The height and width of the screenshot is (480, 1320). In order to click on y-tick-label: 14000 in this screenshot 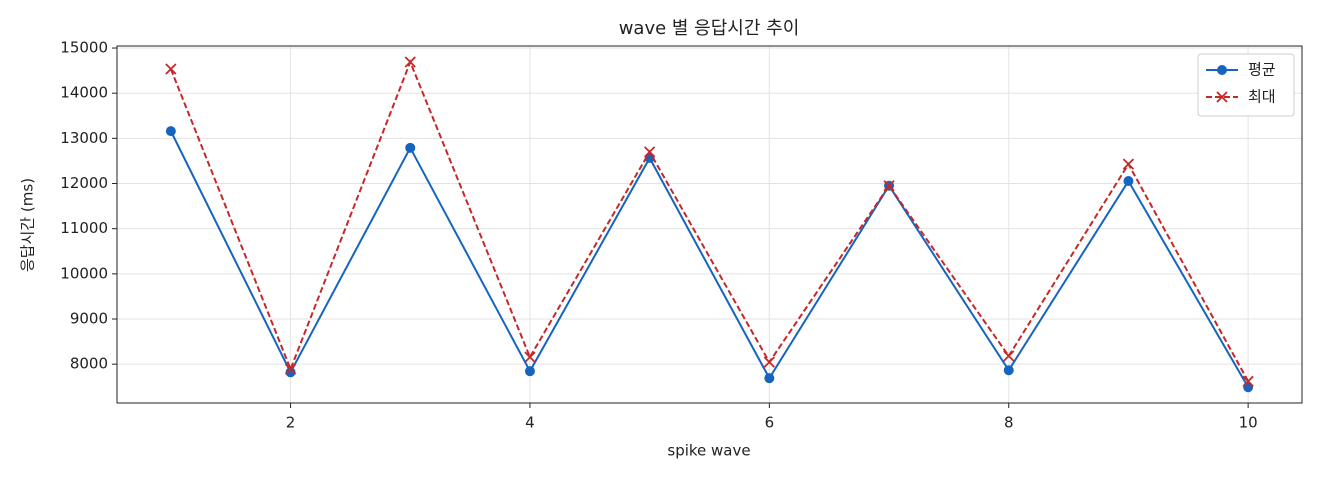, I will do `click(84, 93)`.